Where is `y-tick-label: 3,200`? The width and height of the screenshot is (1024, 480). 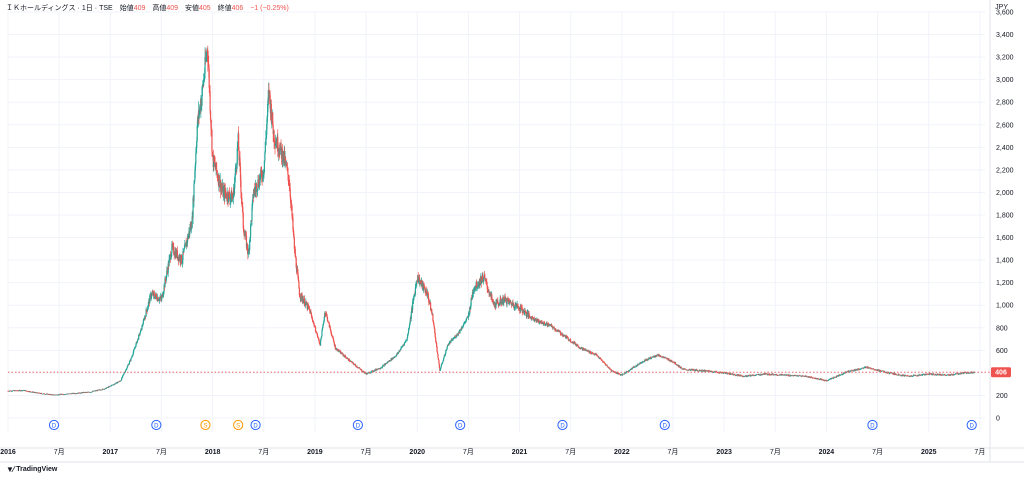 y-tick-label: 3,200 is located at coordinates (1005, 58).